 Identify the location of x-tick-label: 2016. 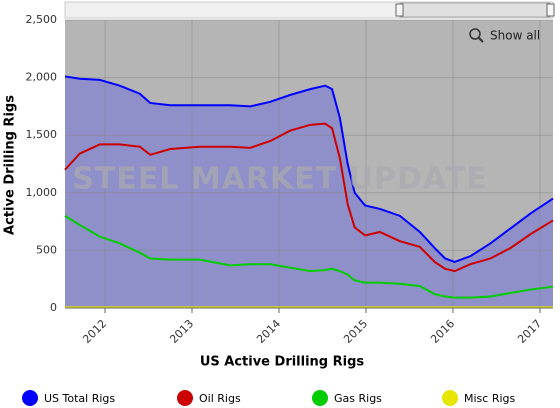
(442, 331).